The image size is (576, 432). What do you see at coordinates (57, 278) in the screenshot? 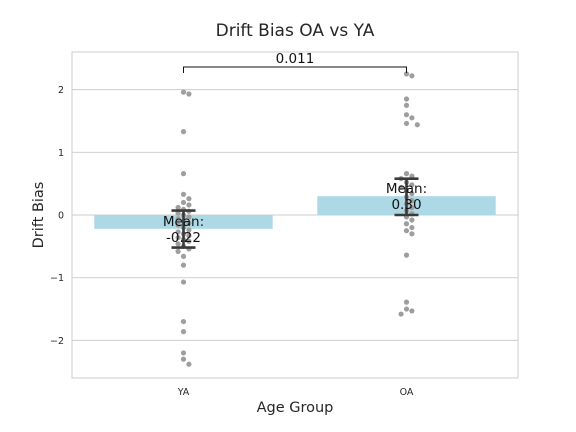
I see `y-tick-label: −1` at bounding box center [57, 278].